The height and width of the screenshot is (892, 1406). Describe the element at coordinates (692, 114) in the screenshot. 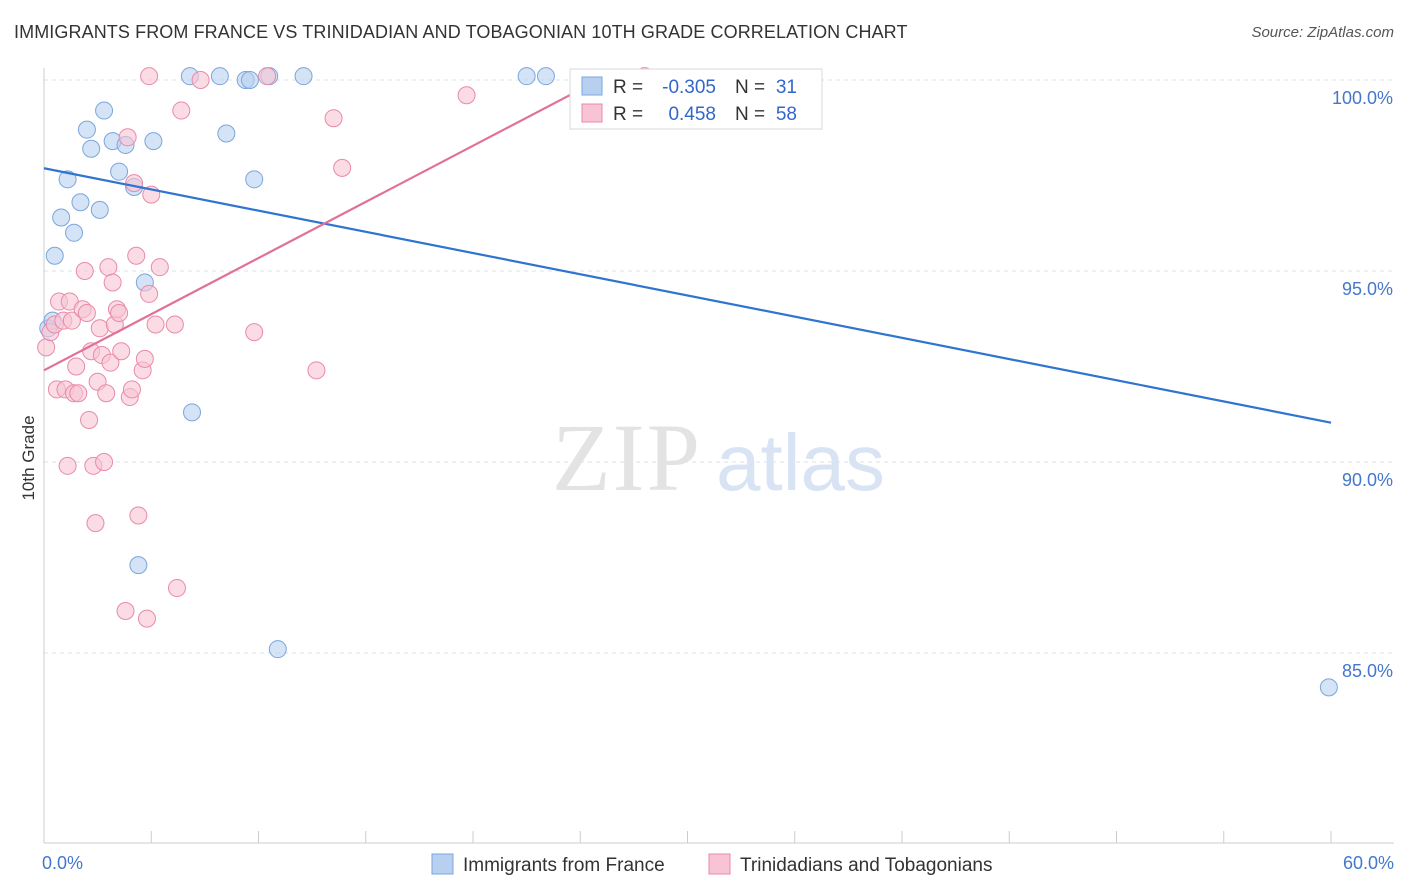

I see `stats-r-value-pink: 0.458` at that location.